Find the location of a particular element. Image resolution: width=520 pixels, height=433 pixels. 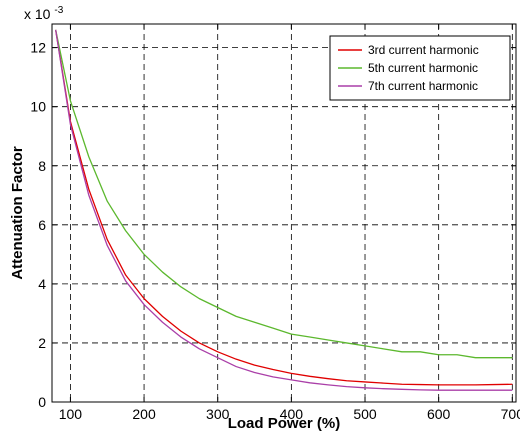

y-tick-label: 2 is located at coordinates (42, 343).